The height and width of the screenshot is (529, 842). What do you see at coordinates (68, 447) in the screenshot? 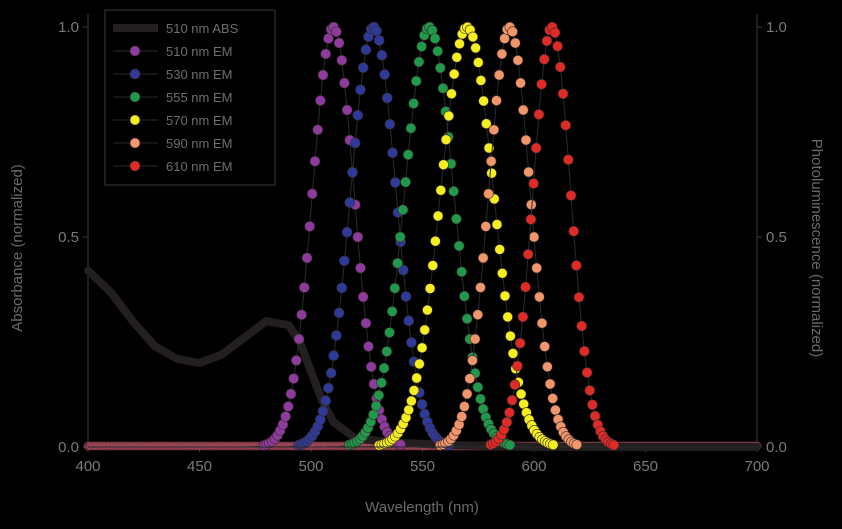
I see `y-tick-label: 0.0` at bounding box center [68, 447].